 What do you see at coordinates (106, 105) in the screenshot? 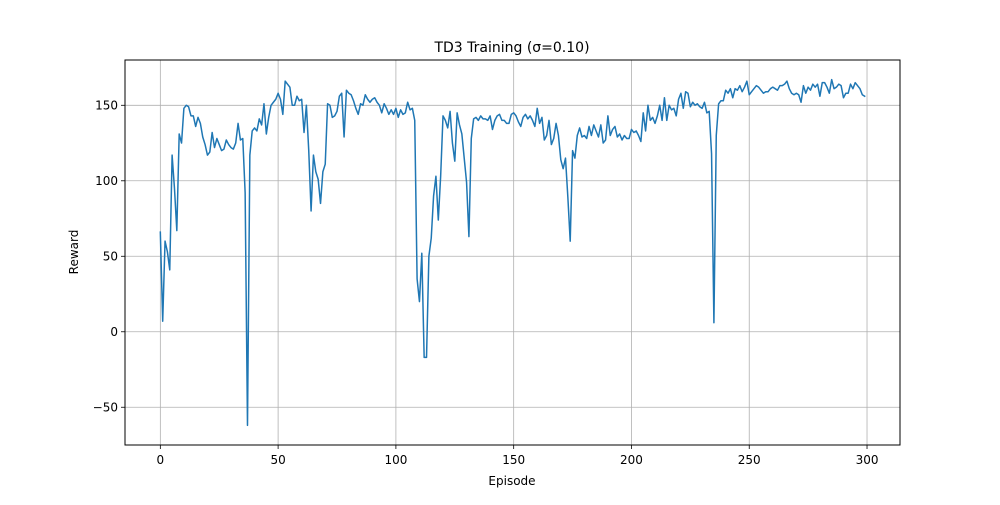
I see `y-tick-label: 150` at bounding box center [106, 105].